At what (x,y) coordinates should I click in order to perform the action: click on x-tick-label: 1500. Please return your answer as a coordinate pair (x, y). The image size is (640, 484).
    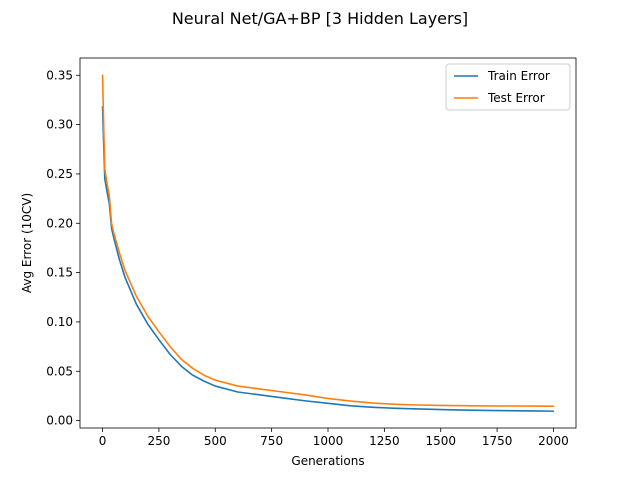
    Looking at the image, I should click on (440, 441).